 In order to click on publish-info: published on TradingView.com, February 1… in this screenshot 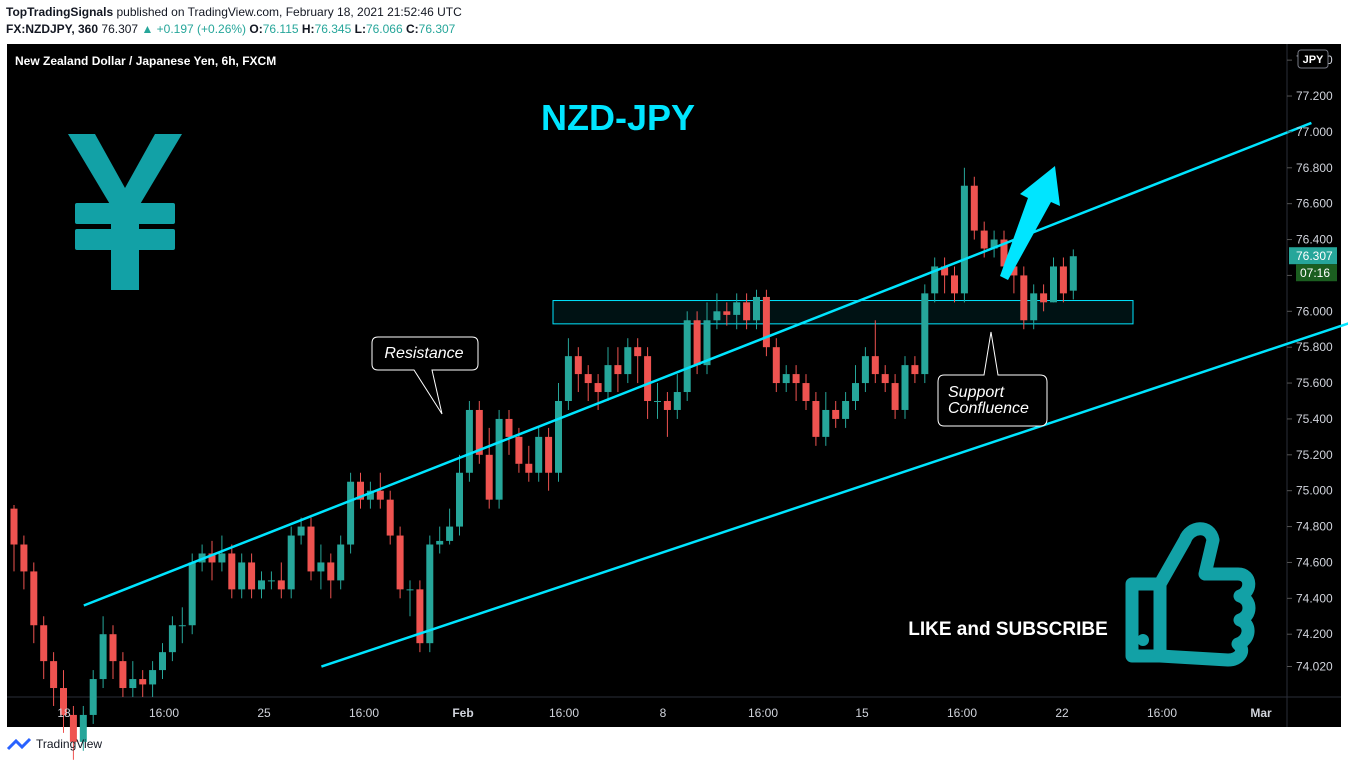, I will do `click(289, 12)`.